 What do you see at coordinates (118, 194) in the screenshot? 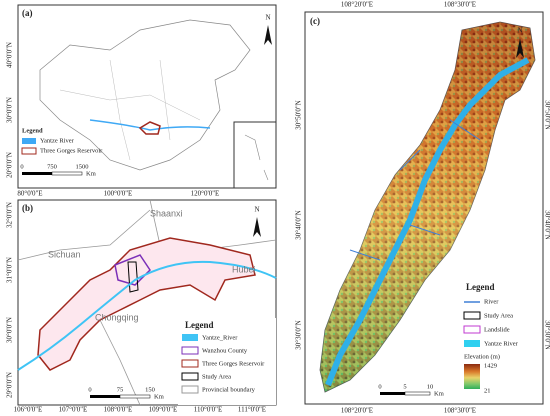
I see `lon-label: 100°0'0"E` at bounding box center [118, 194].